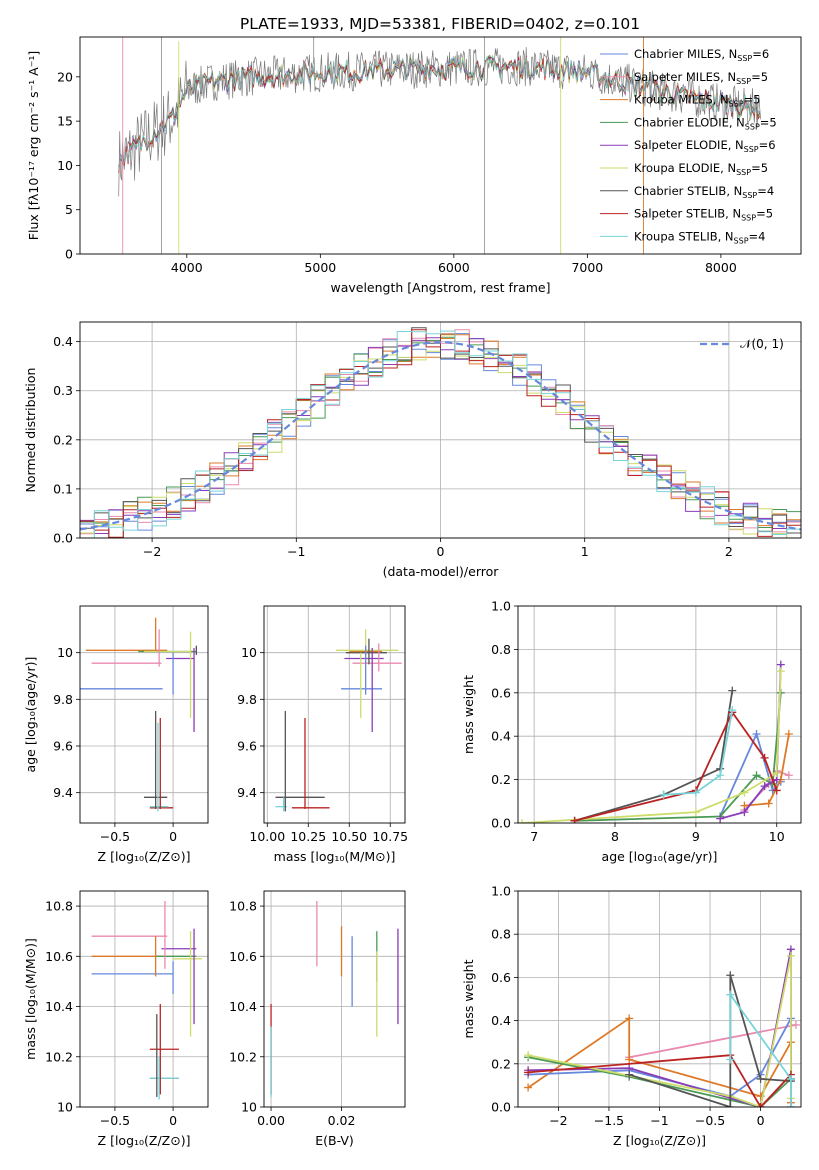 The image size is (819, 1170). Describe the element at coordinates (187, 267) in the screenshot. I see `x-tick-label: 4000` at that location.